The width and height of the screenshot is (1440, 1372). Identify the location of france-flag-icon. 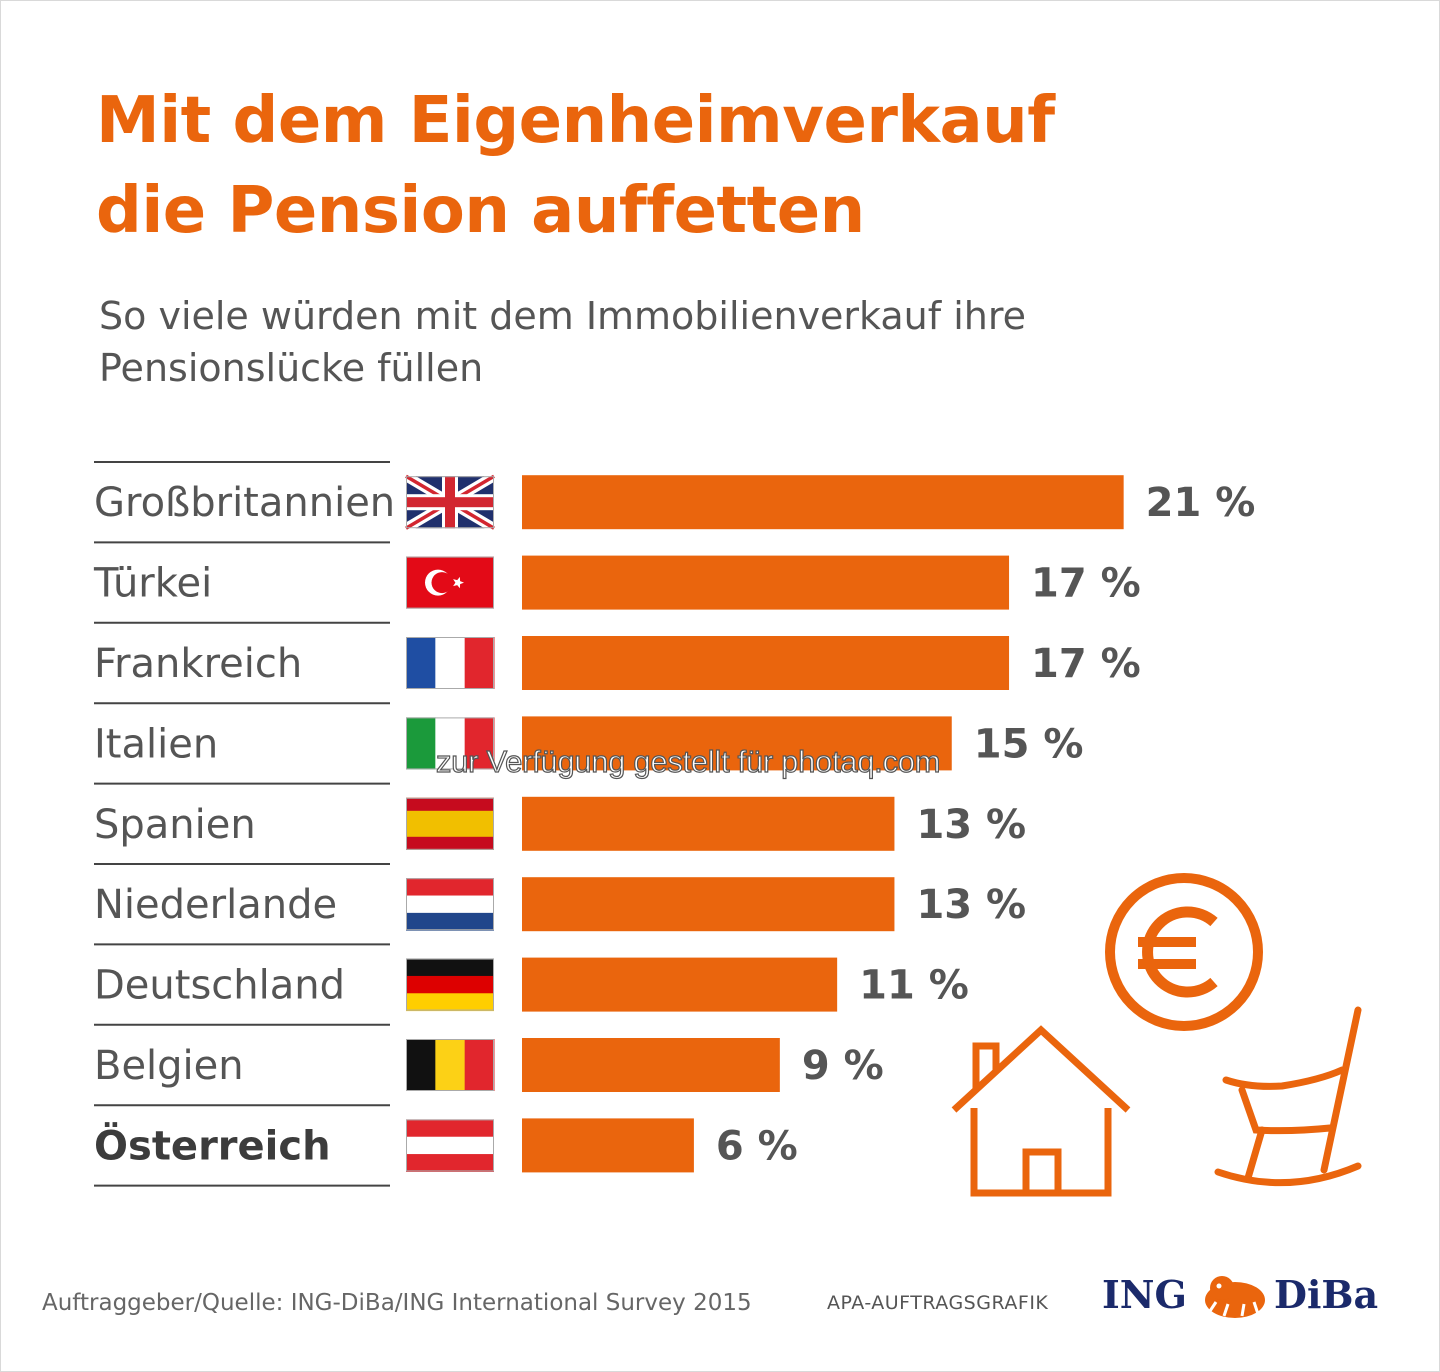
(450, 663).